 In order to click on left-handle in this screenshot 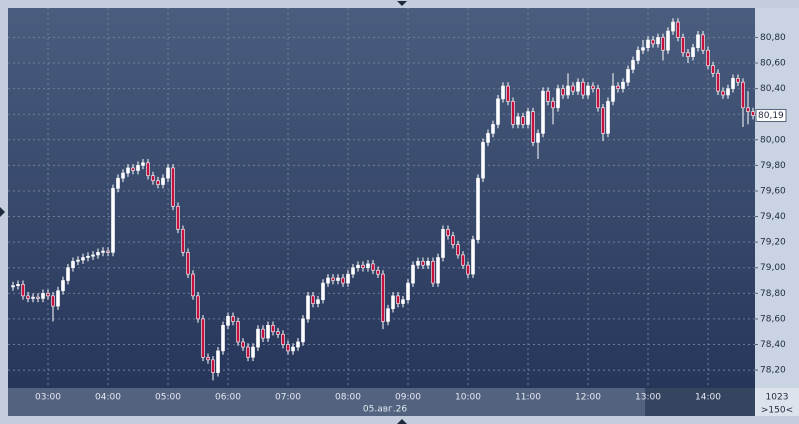, I will do `click(2, 212)`.